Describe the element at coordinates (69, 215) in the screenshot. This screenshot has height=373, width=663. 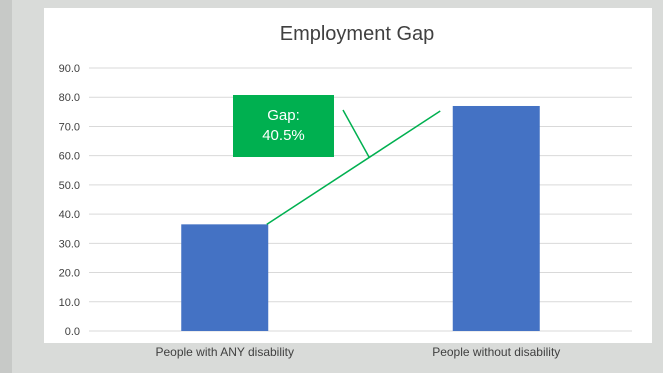
I see `y-tick-label: 40.0` at that location.